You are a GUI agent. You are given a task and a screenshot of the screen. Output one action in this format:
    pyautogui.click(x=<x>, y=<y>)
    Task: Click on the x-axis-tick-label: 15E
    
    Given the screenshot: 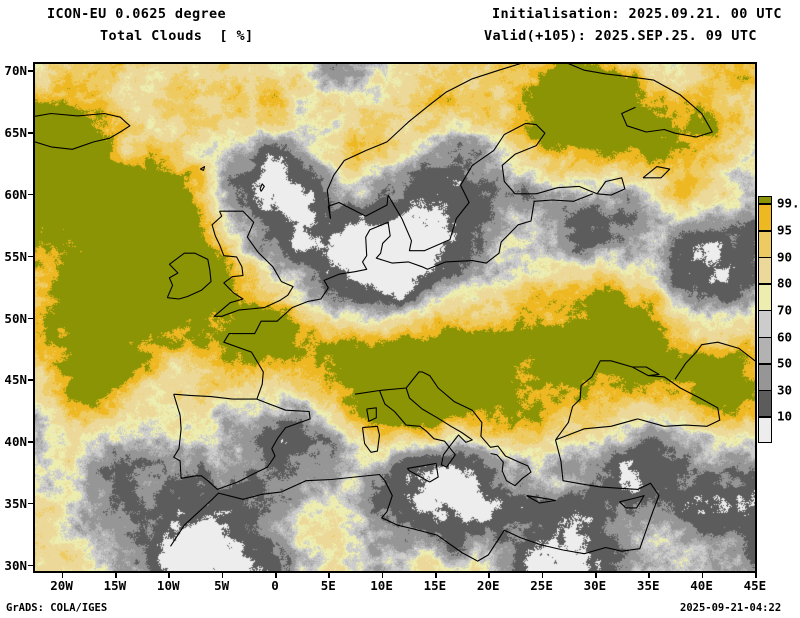 What is the action you would take?
    pyautogui.click(x=435, y=585)
    